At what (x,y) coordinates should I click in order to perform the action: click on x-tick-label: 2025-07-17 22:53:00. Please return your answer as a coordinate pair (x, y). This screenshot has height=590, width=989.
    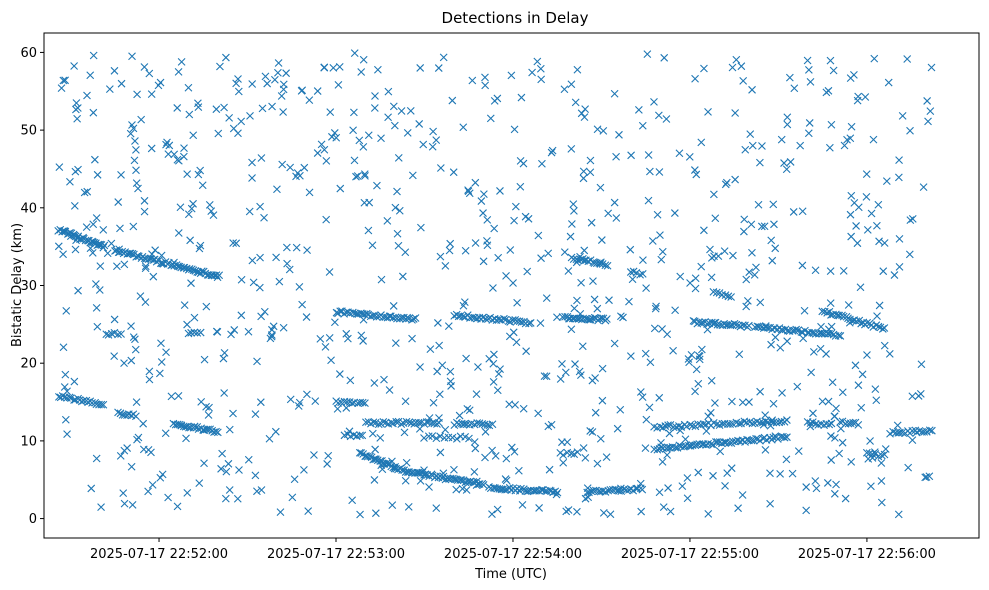
    Looking at the image, I should click on (336, 554).